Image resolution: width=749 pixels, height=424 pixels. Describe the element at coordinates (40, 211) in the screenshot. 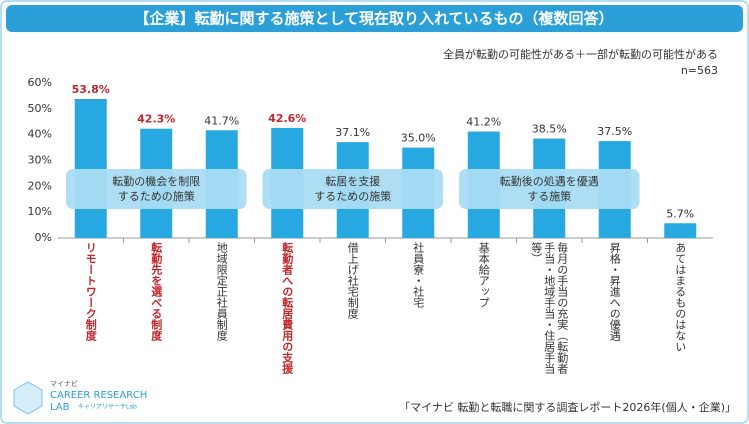

I see `y-tick-label: 10%` at that location.